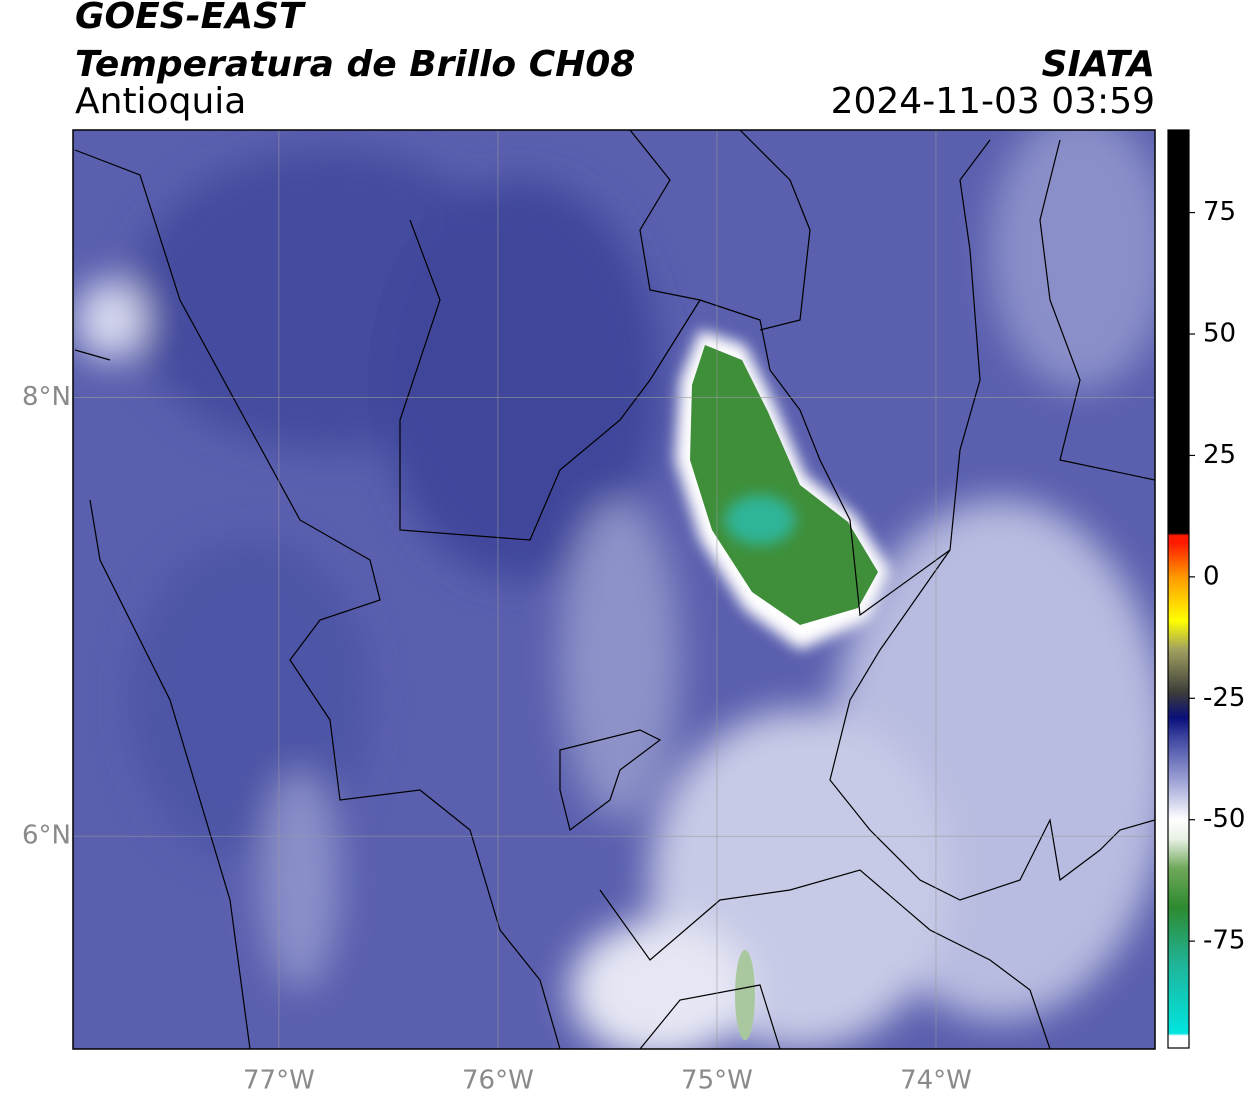 This screenshot has height=1099, width=1252. I want to click on subtitle: Temperatura de Brillo CH08, so click(355, 64).